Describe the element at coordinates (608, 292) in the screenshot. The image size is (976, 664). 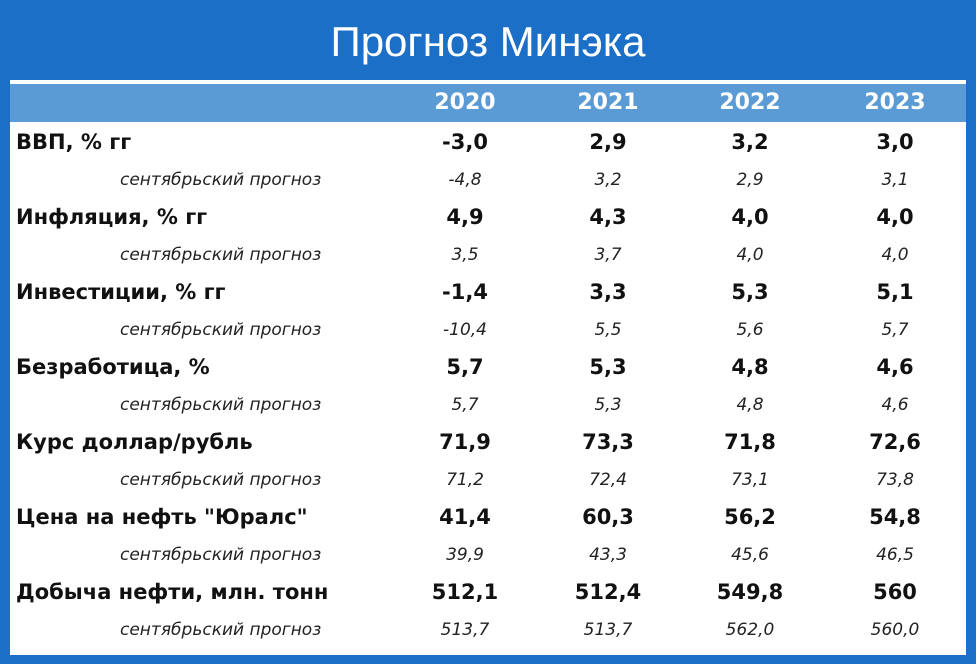
I see `cell-value: 3,3` at that location.